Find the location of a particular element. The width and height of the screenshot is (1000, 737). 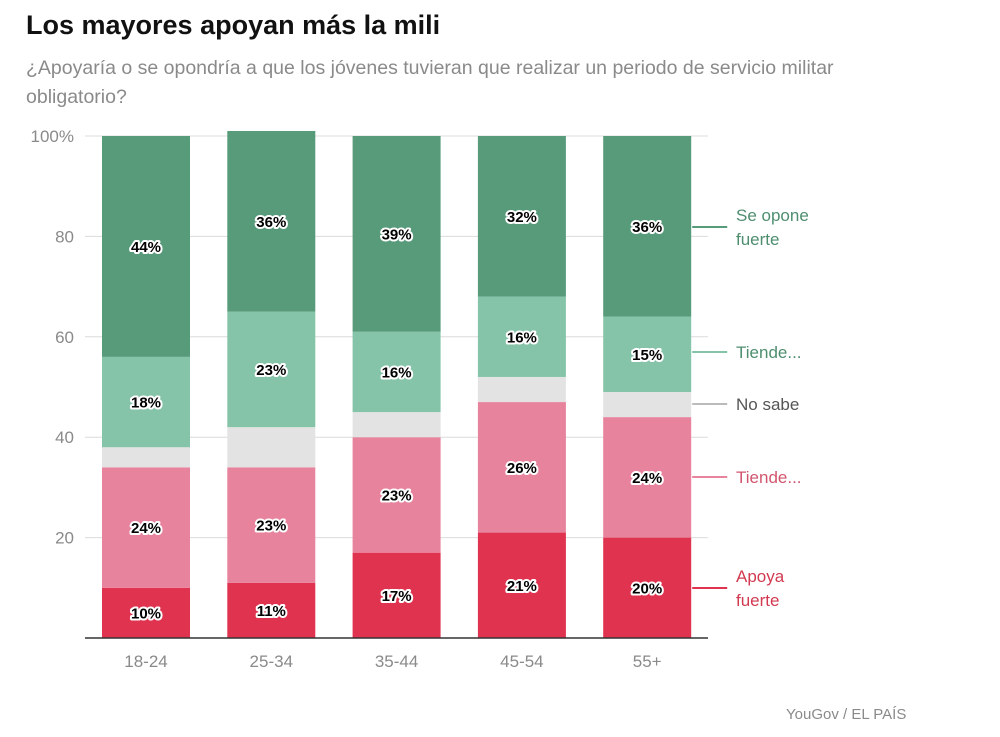

data-label: 15% is located at coordinates (647, 355).